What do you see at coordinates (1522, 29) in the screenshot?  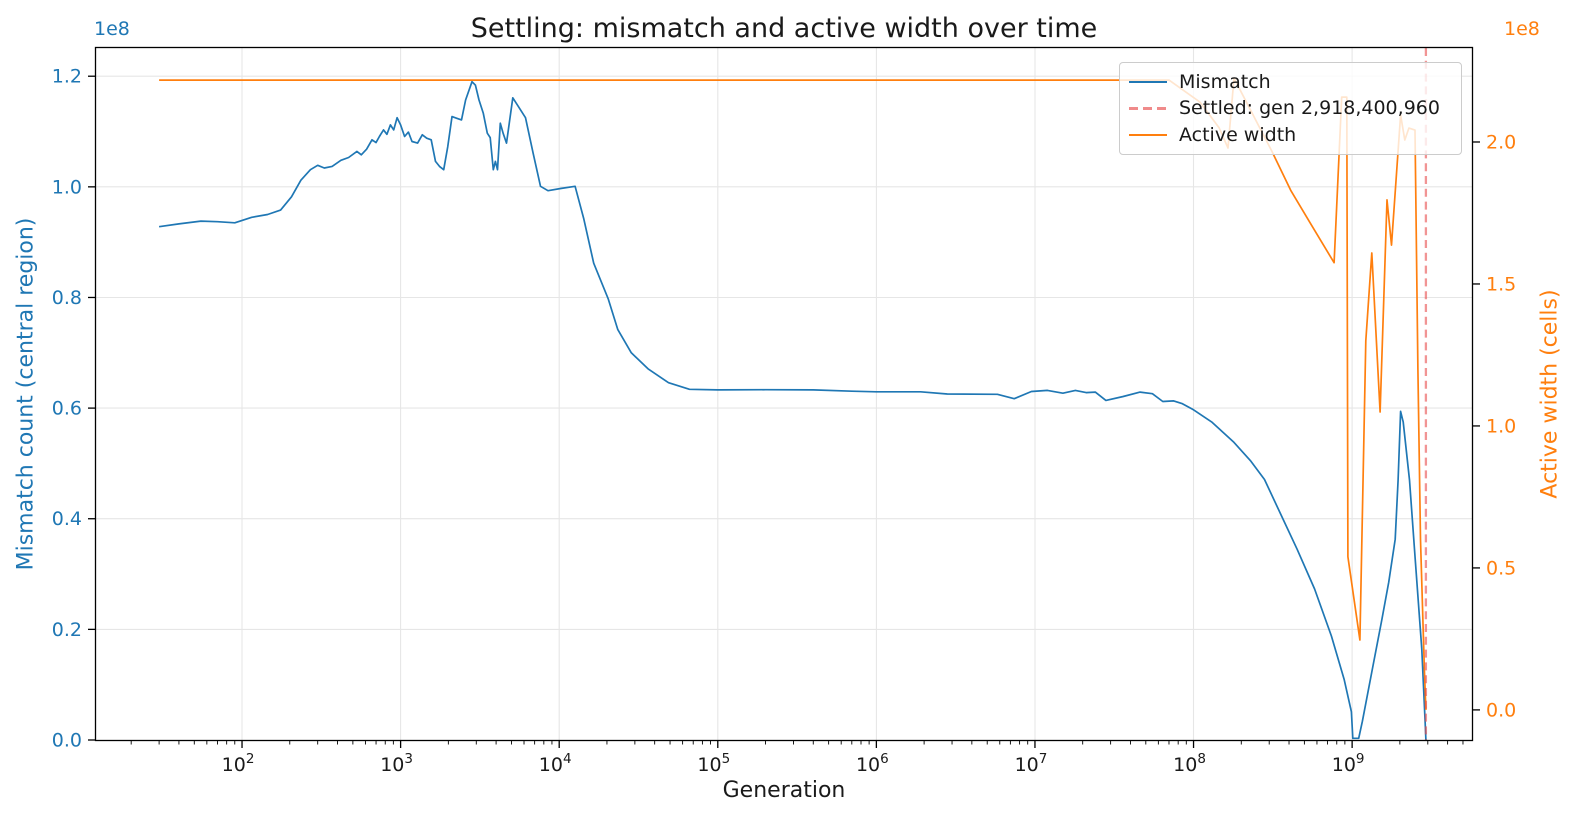 I see `right-axis-offset-text: 1e8` at bounding box center [1522, 29].